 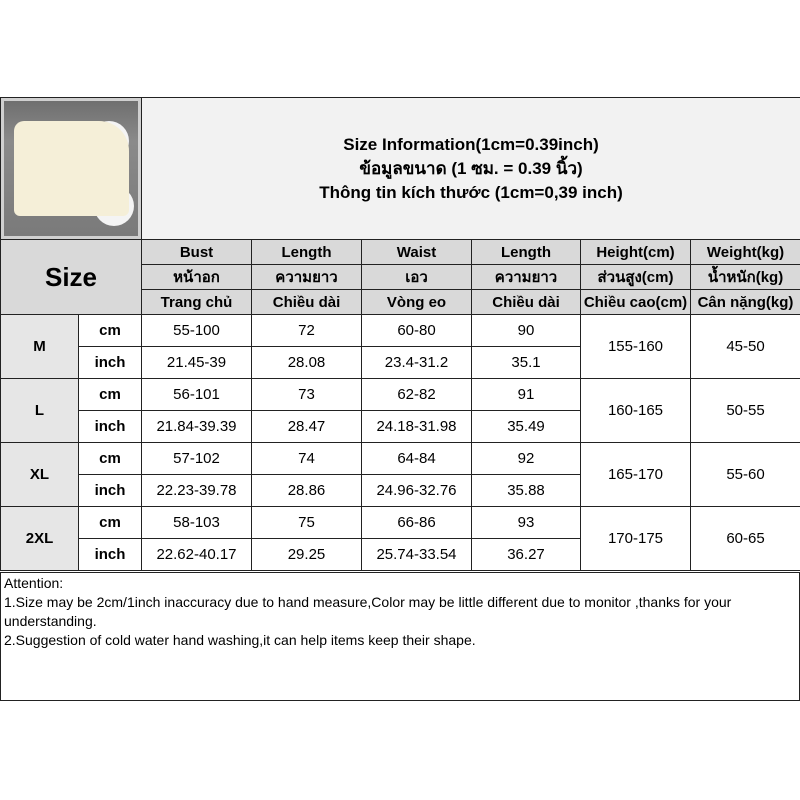 I want to click on inch-value: 24.96-32.76, so click(x=416, y=490).